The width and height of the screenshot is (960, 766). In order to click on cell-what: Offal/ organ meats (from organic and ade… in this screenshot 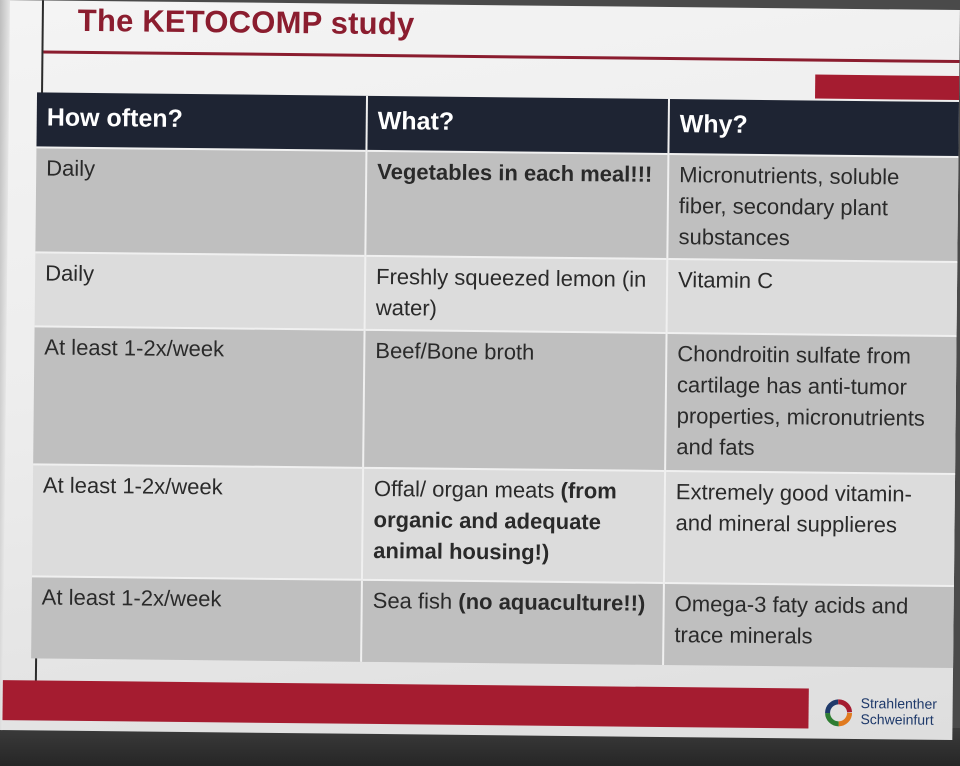, I will do `click(513, 525)`.